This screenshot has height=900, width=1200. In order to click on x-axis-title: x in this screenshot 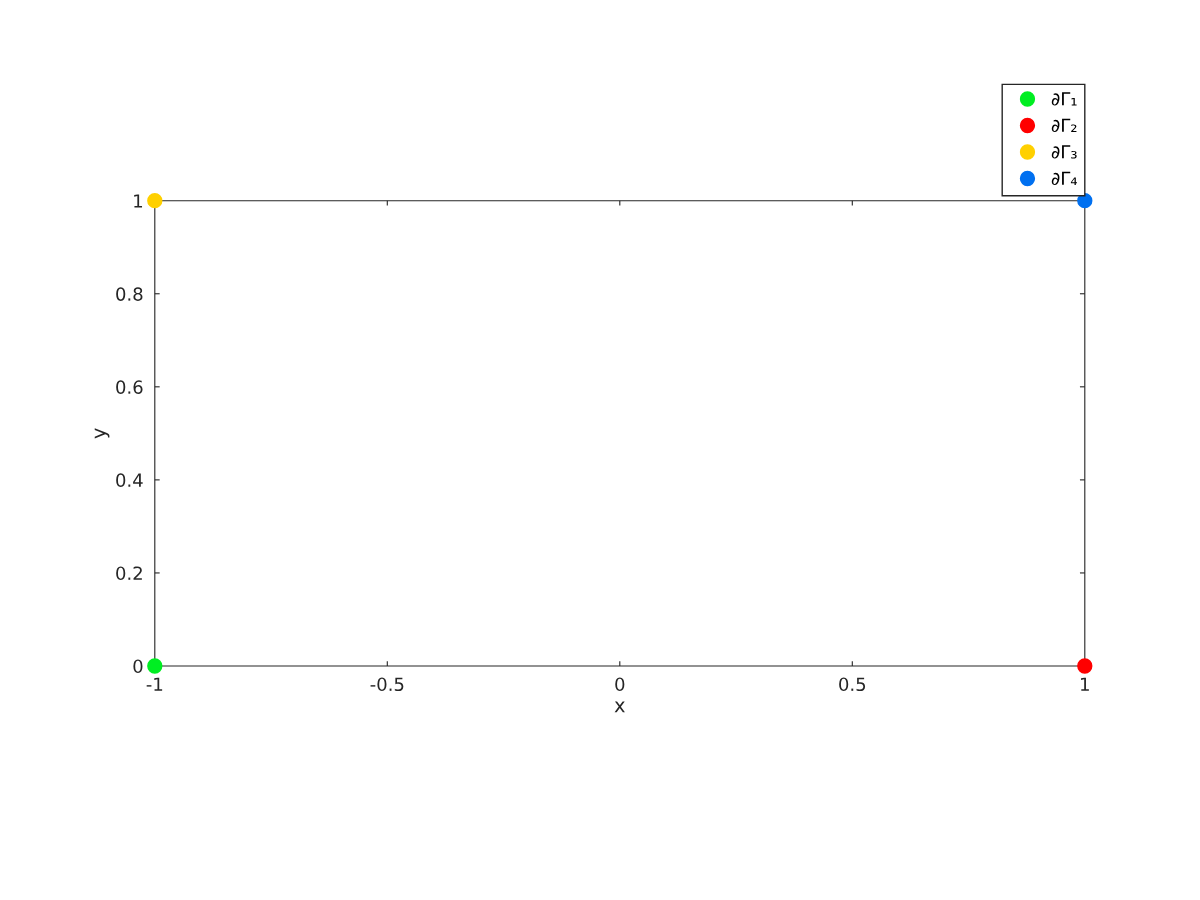, I will do `click(619, 707)`.